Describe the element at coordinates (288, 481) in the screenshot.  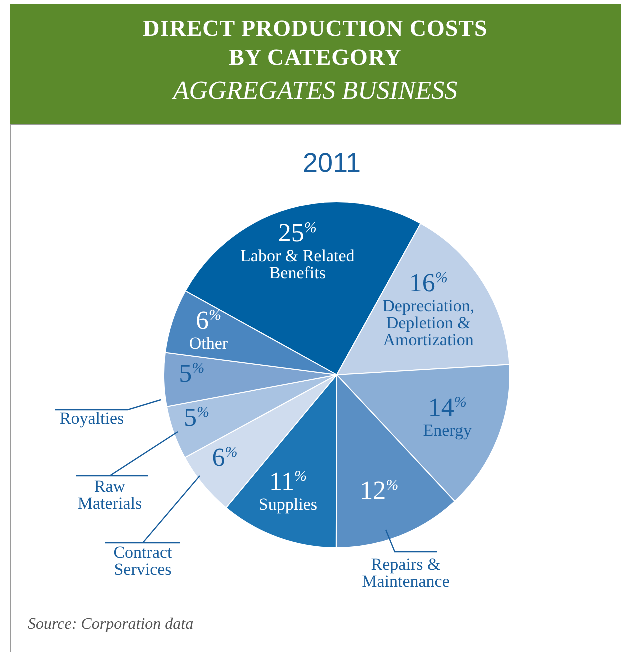
I see `data-label: 11$^{%}$` at that location.